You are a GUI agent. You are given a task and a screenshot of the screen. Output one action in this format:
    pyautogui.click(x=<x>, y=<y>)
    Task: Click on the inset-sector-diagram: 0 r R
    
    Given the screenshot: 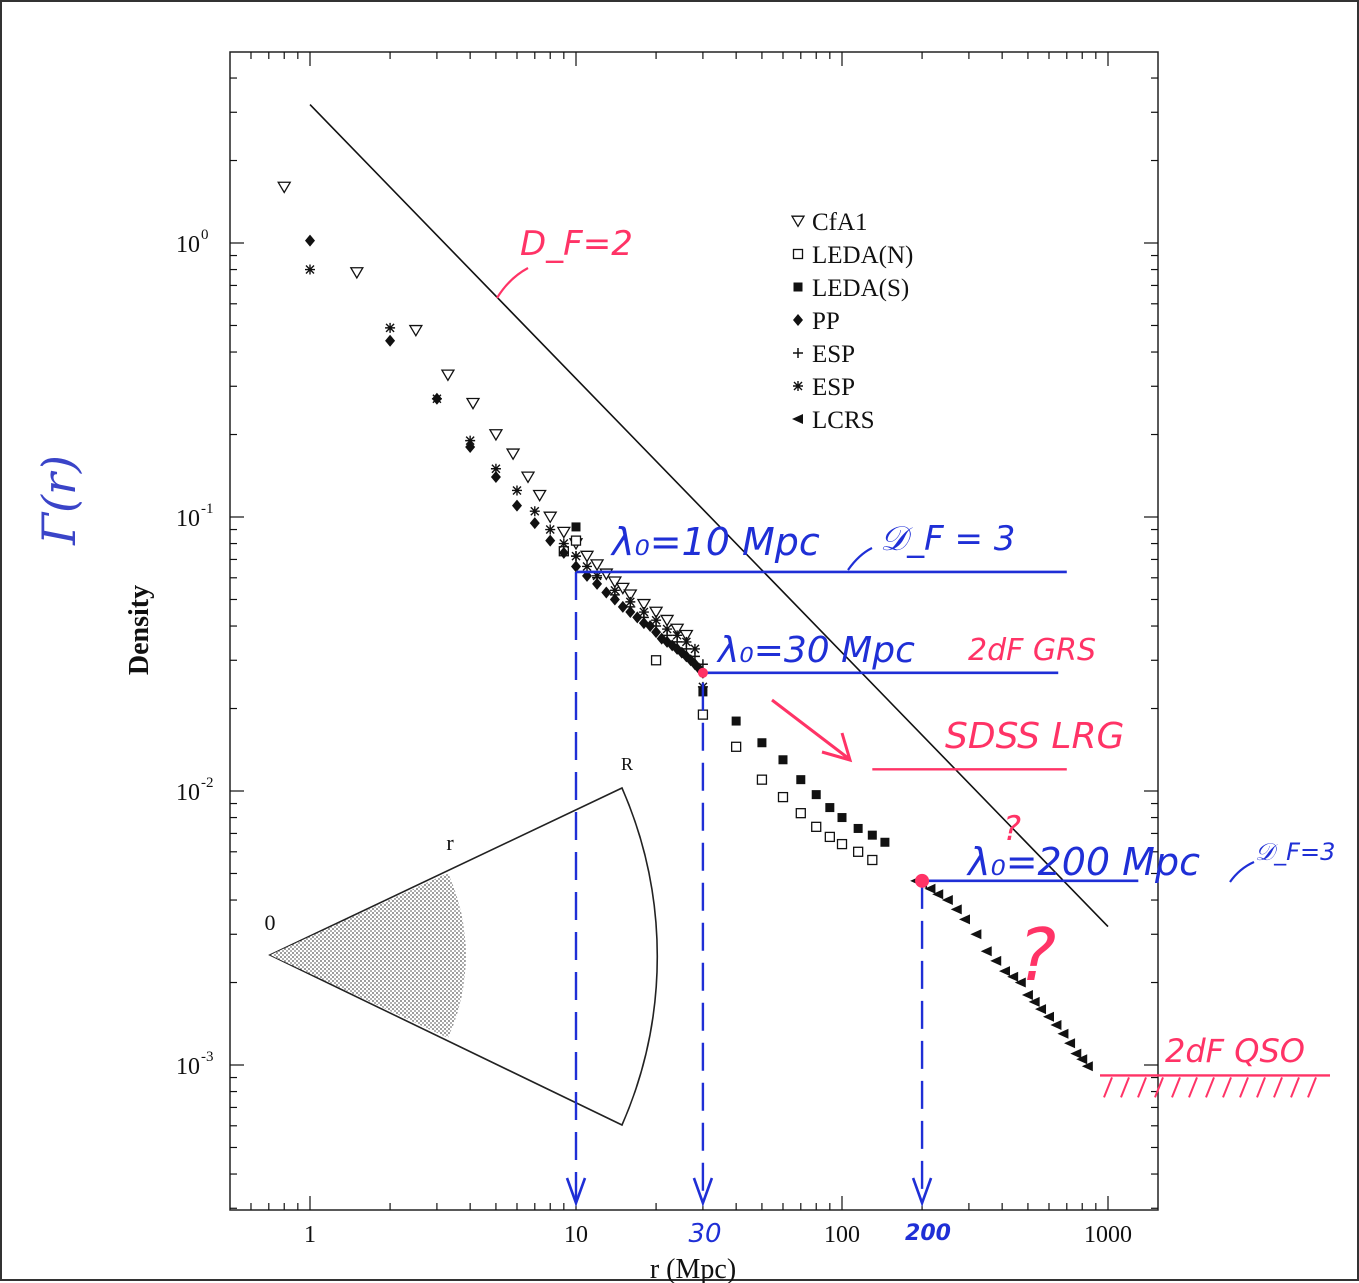 What is the action you would take?
    pyautogui.click(x=462, y=940)
    